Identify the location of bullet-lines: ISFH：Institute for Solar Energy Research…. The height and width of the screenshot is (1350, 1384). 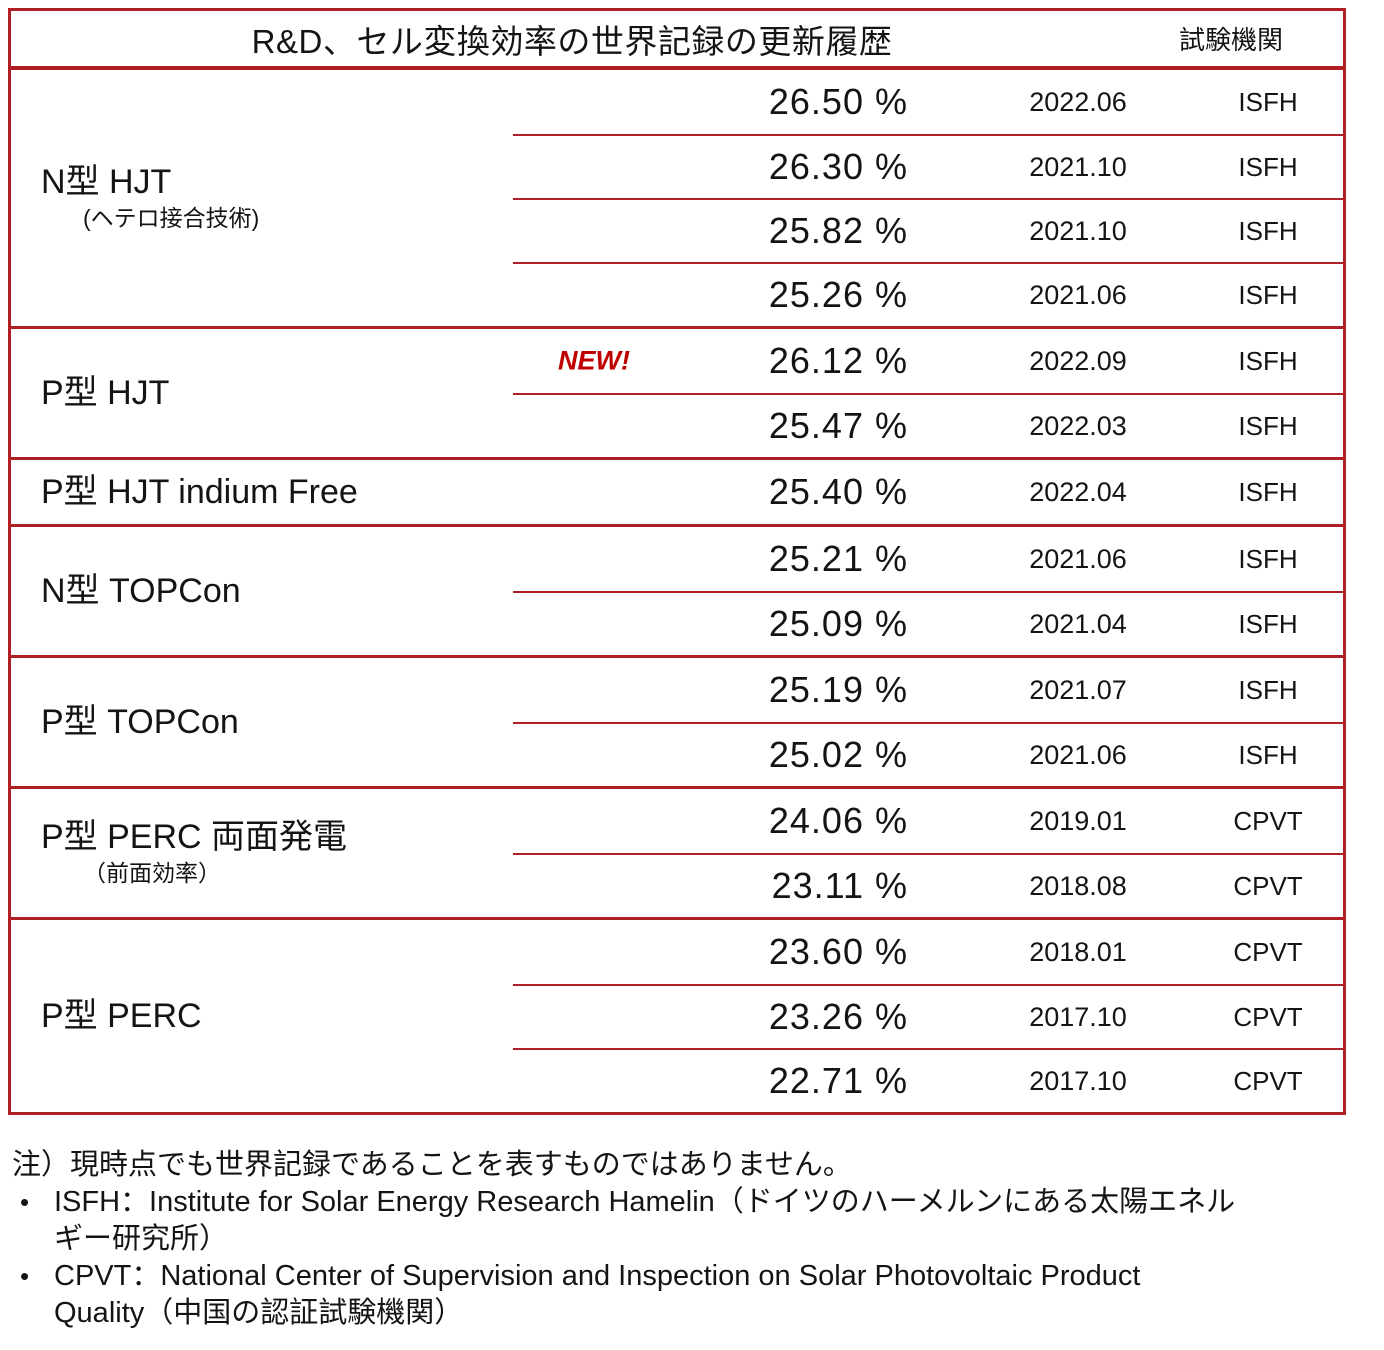
(714, 1221).